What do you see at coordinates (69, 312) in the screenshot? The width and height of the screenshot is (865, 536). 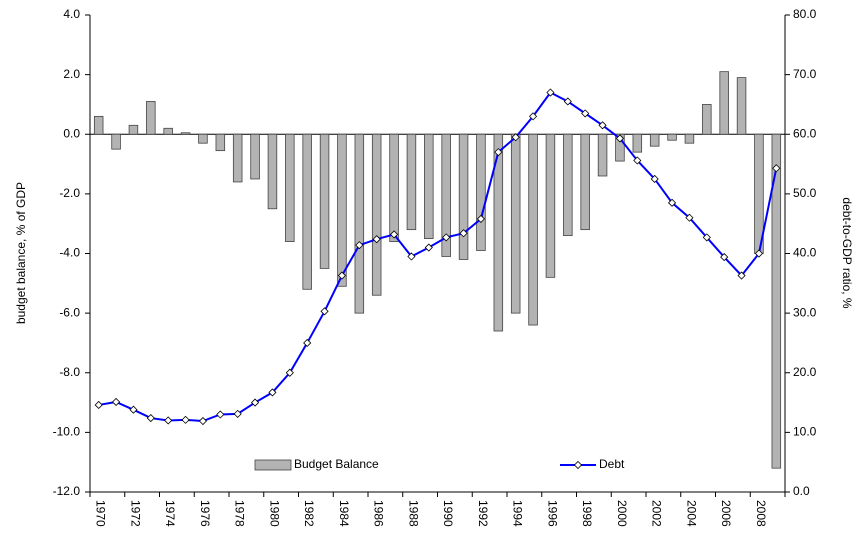 I see `y-tick-label: -6.0` at bounding box center [69, 312].